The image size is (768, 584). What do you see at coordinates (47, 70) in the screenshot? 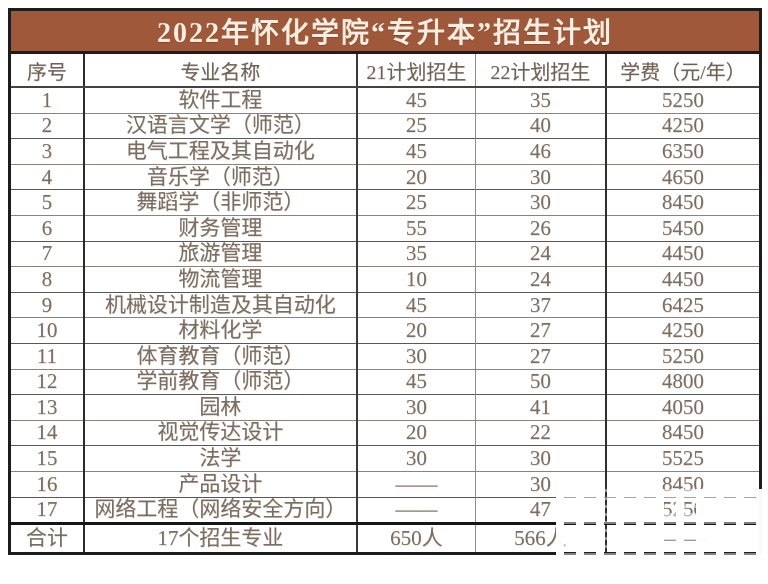
I see `col-header-index: 序号` at bounding box center [47, 70].